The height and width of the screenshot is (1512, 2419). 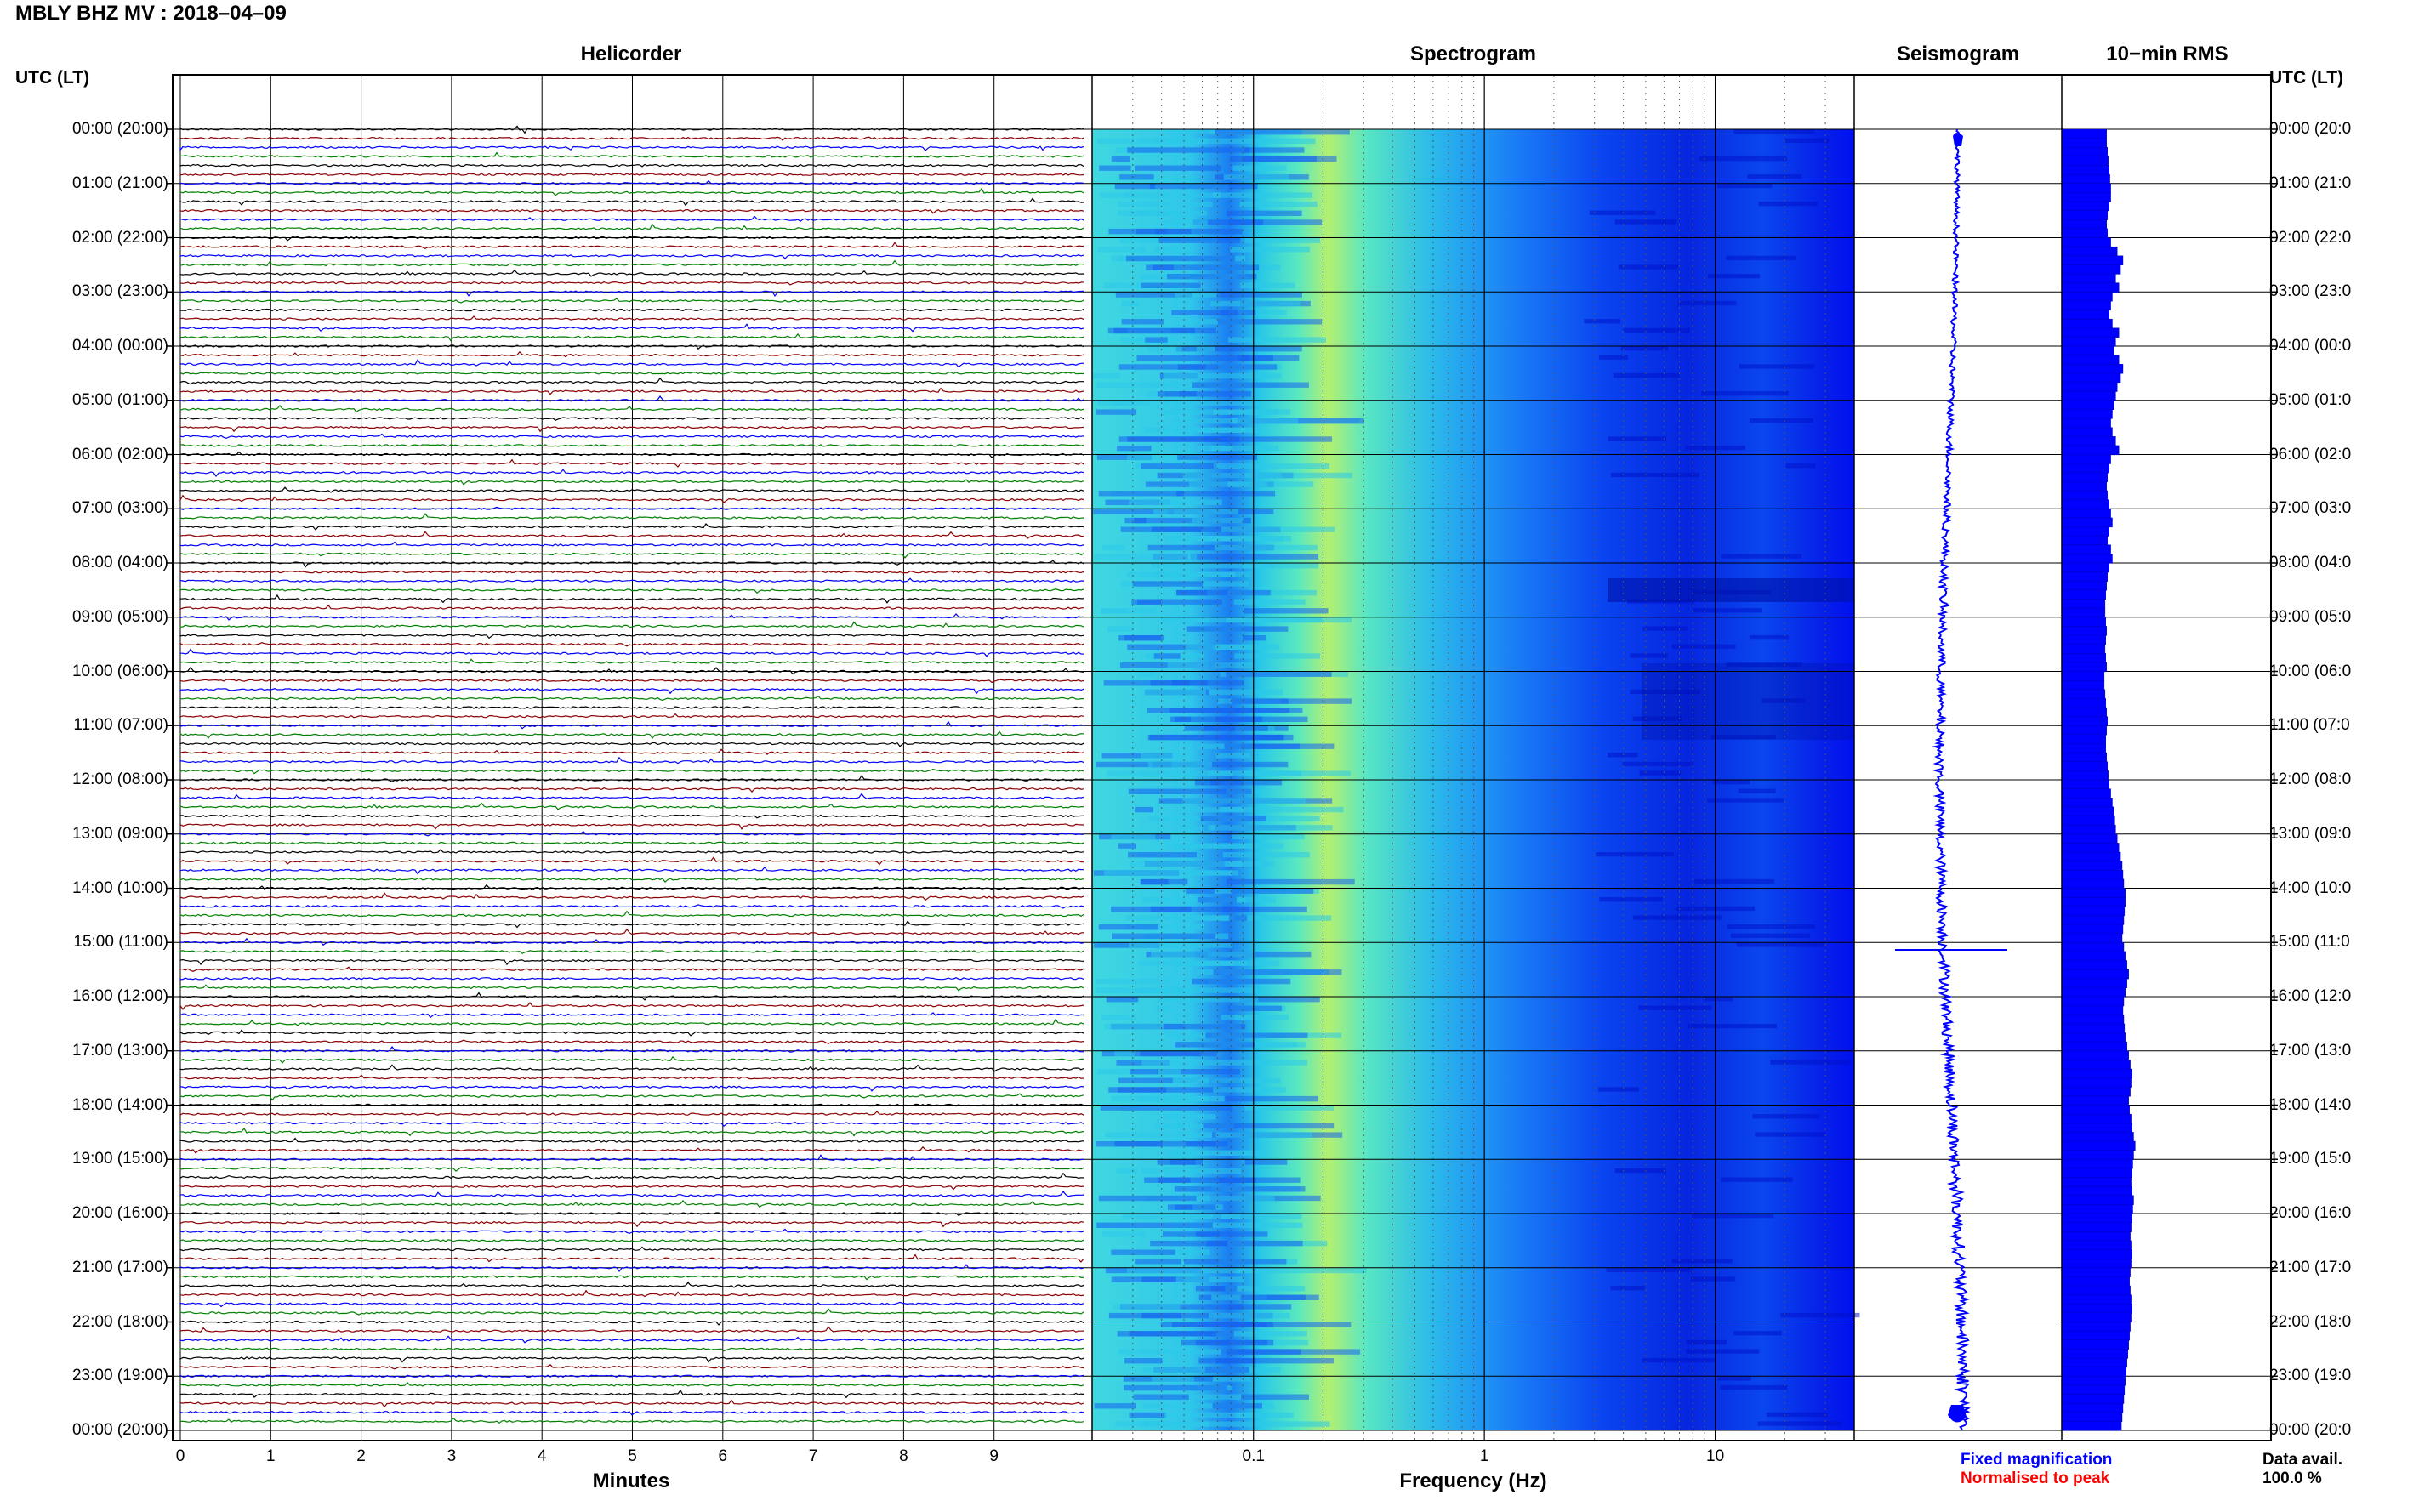 What do you see at coordinates (2310, 671) in the screenshot?
I see `time-label-right: 10:00 (06:0` at bounding box center [2310, 671].